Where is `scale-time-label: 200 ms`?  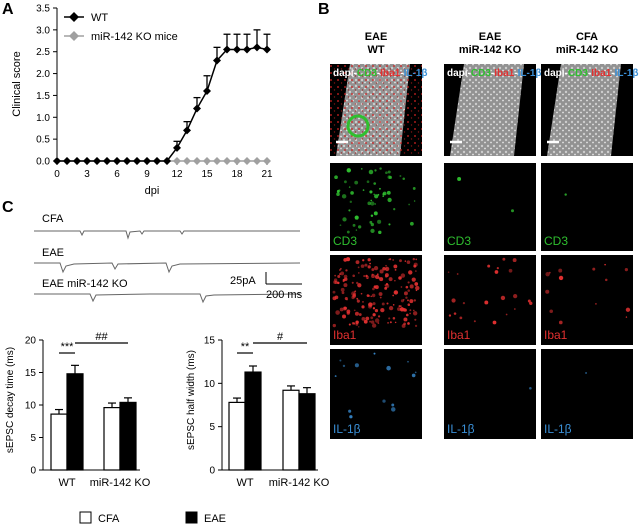 scale-time-label: 200 ms is located at coordinates (284, 295).